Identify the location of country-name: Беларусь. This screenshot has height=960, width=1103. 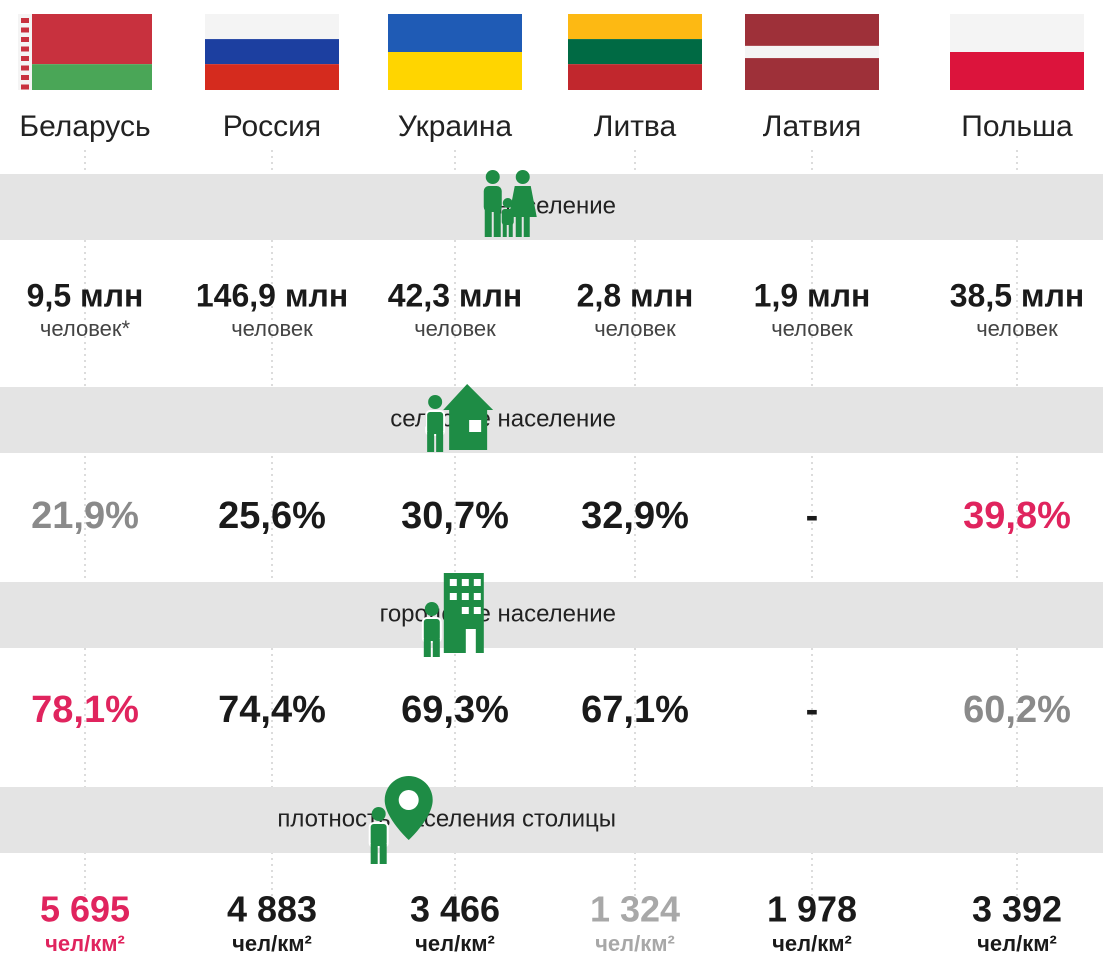
(84, 126).